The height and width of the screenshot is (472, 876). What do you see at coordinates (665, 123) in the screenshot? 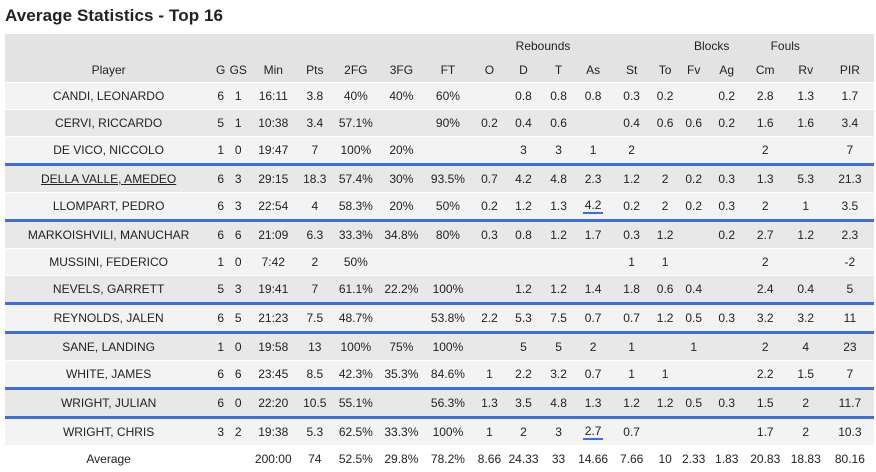
I see `stat-value: 0.6` at bounding box center [665, 123].